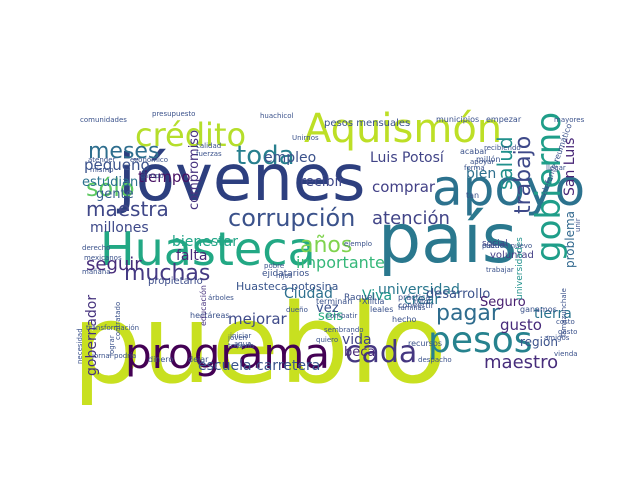 This screenshot has width=640, height=480. What do you see at coordinates (457, 119) in the screenshot?
I see `word-municipios: municipios` at bounding box center [457, 119].